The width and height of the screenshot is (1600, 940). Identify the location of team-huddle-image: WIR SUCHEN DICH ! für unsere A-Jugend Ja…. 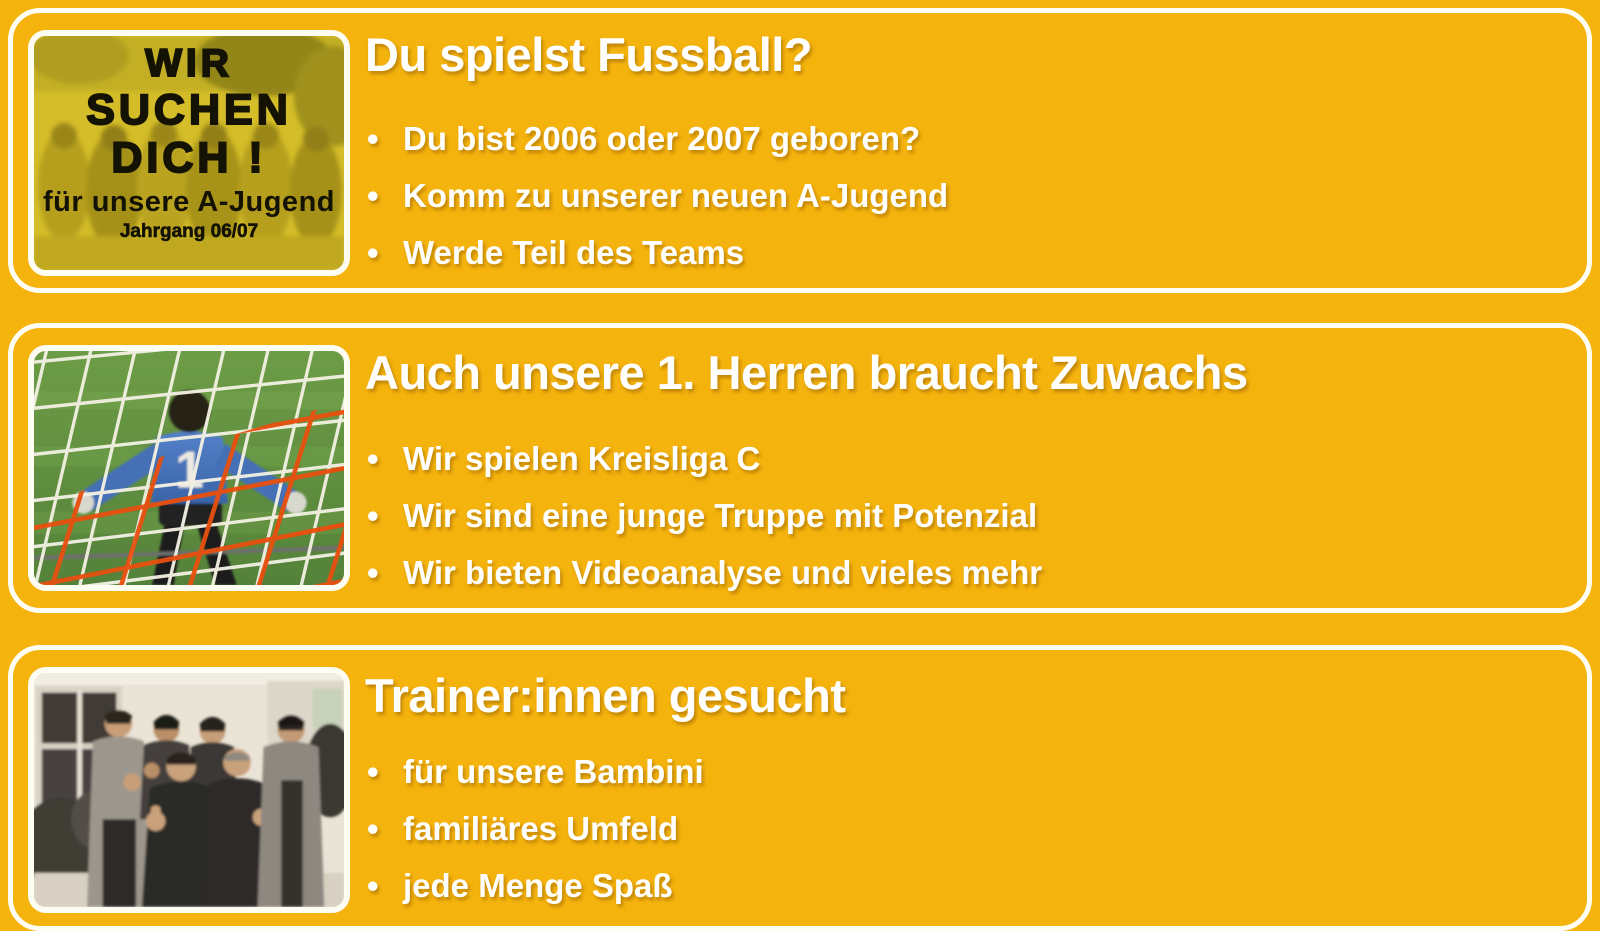
(189, 153).